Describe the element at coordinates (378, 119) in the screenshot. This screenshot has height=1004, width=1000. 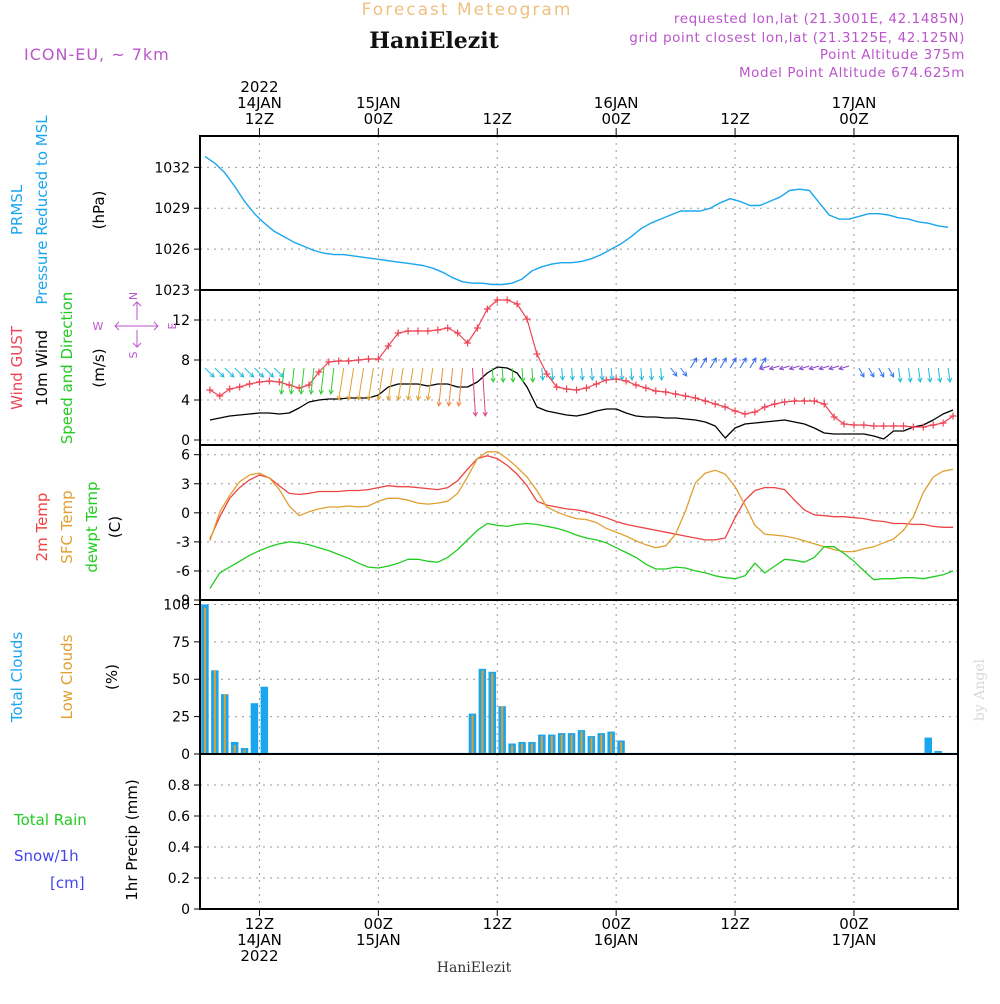
I see `x-tick-label-top: 00Z` at that location.